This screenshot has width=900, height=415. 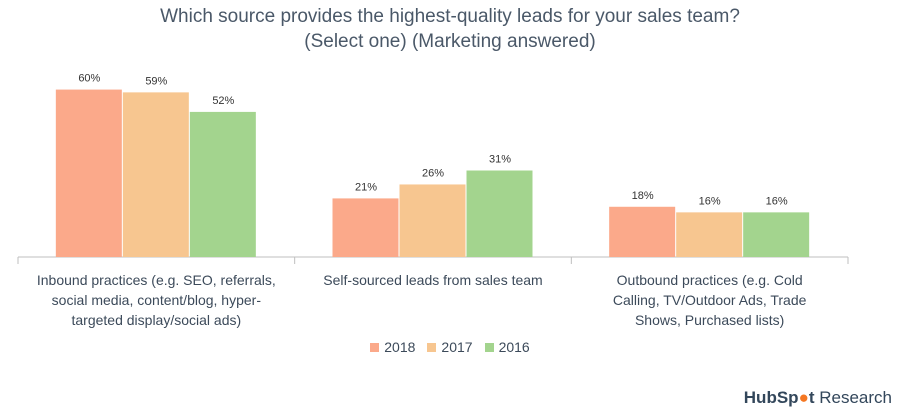 I want to click on legend-label-2016: 2016, so click(x=514, y=347).